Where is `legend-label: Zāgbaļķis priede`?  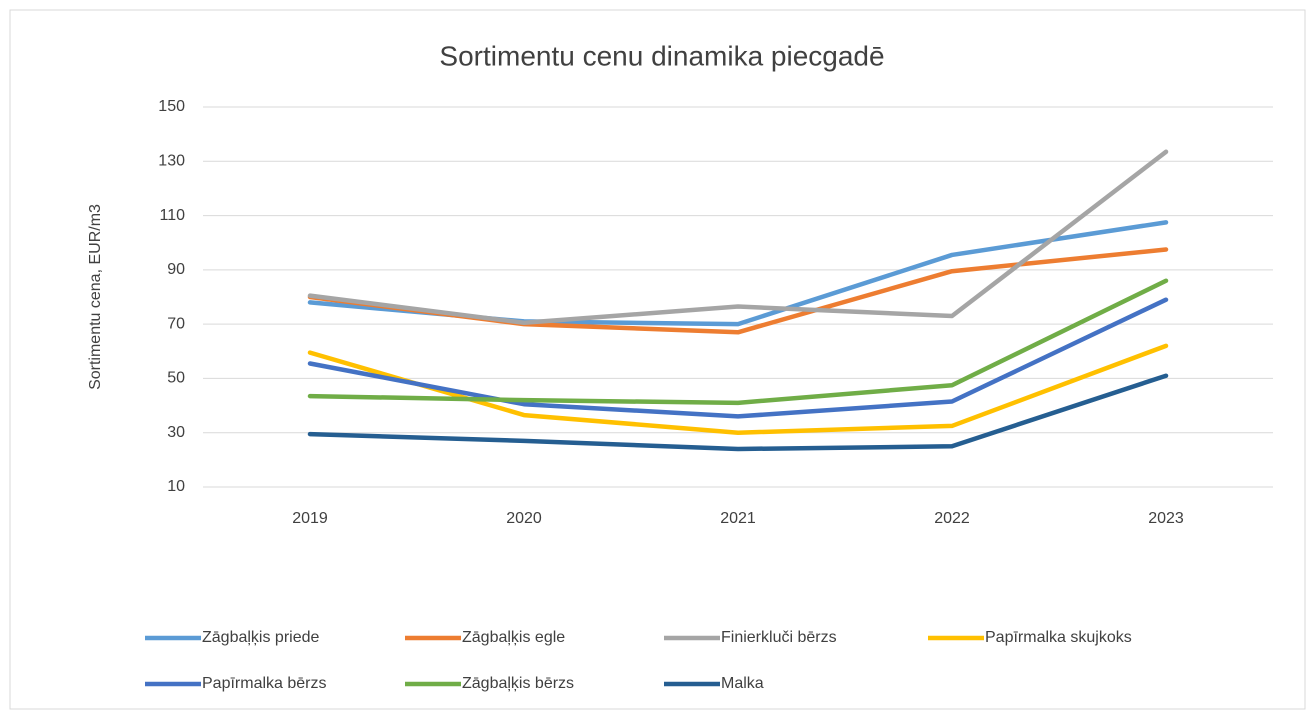 legend-label: Zāgbaļķis priede is located at coordinates (261, 637).